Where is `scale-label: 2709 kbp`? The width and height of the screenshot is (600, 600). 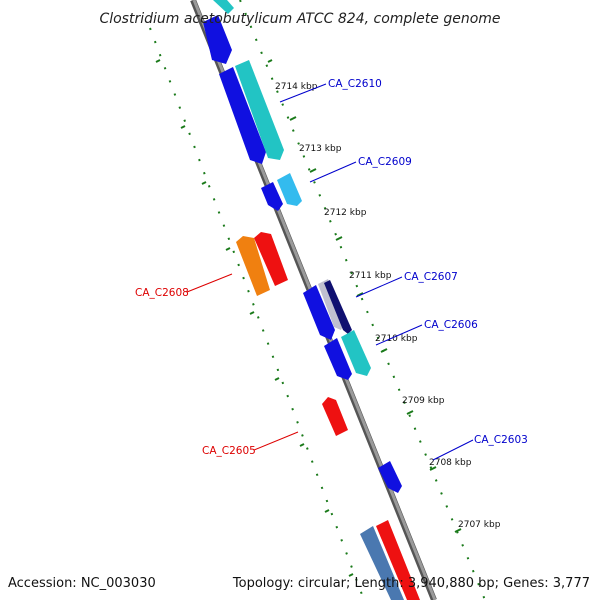 scale-label: 2709 kbp is located at coordinates (423, 401).